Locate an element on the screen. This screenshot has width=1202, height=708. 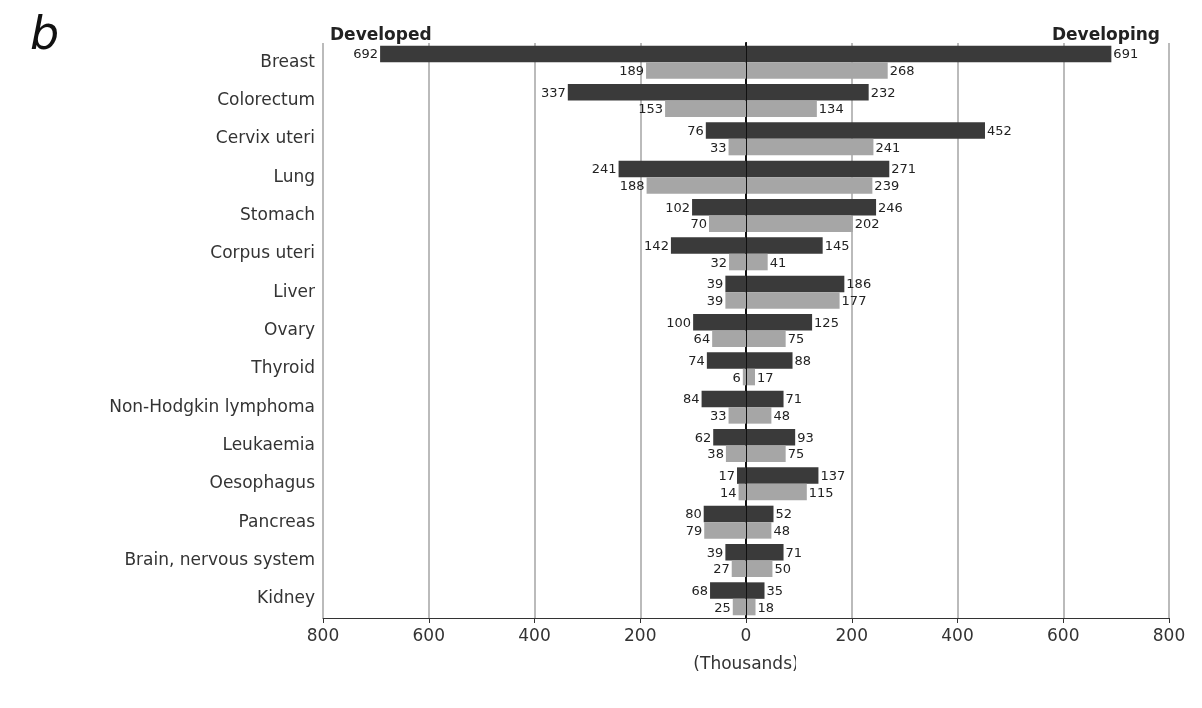
y-tick-label: Oesophagus is located at coordinates (262, 482).